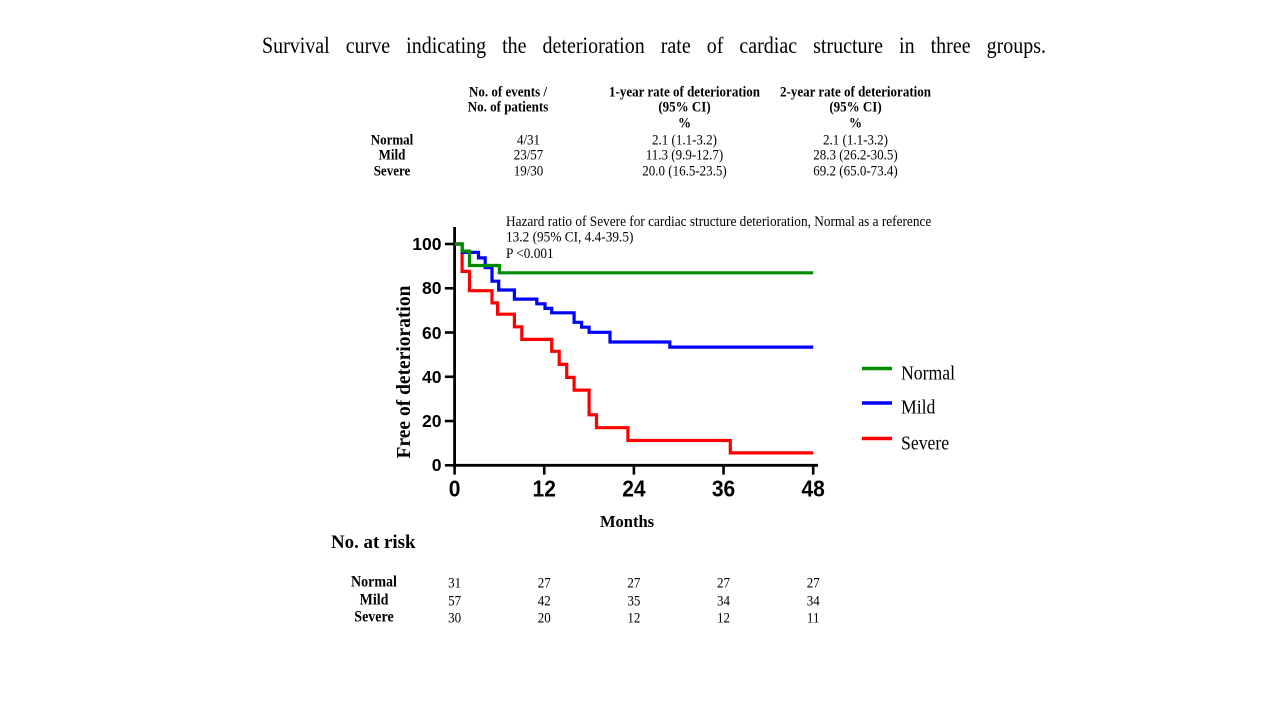  Describe the element at coordinates (855, 91) in the screenshot. I see `stats-col-header: 2-year rate of deterioration` at that location.